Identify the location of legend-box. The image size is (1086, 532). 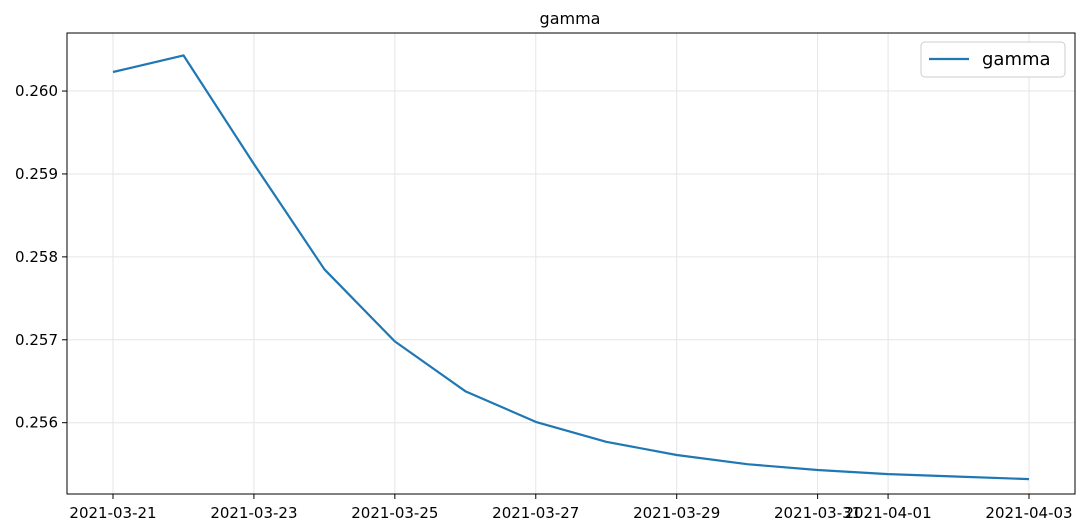
(993, 59).